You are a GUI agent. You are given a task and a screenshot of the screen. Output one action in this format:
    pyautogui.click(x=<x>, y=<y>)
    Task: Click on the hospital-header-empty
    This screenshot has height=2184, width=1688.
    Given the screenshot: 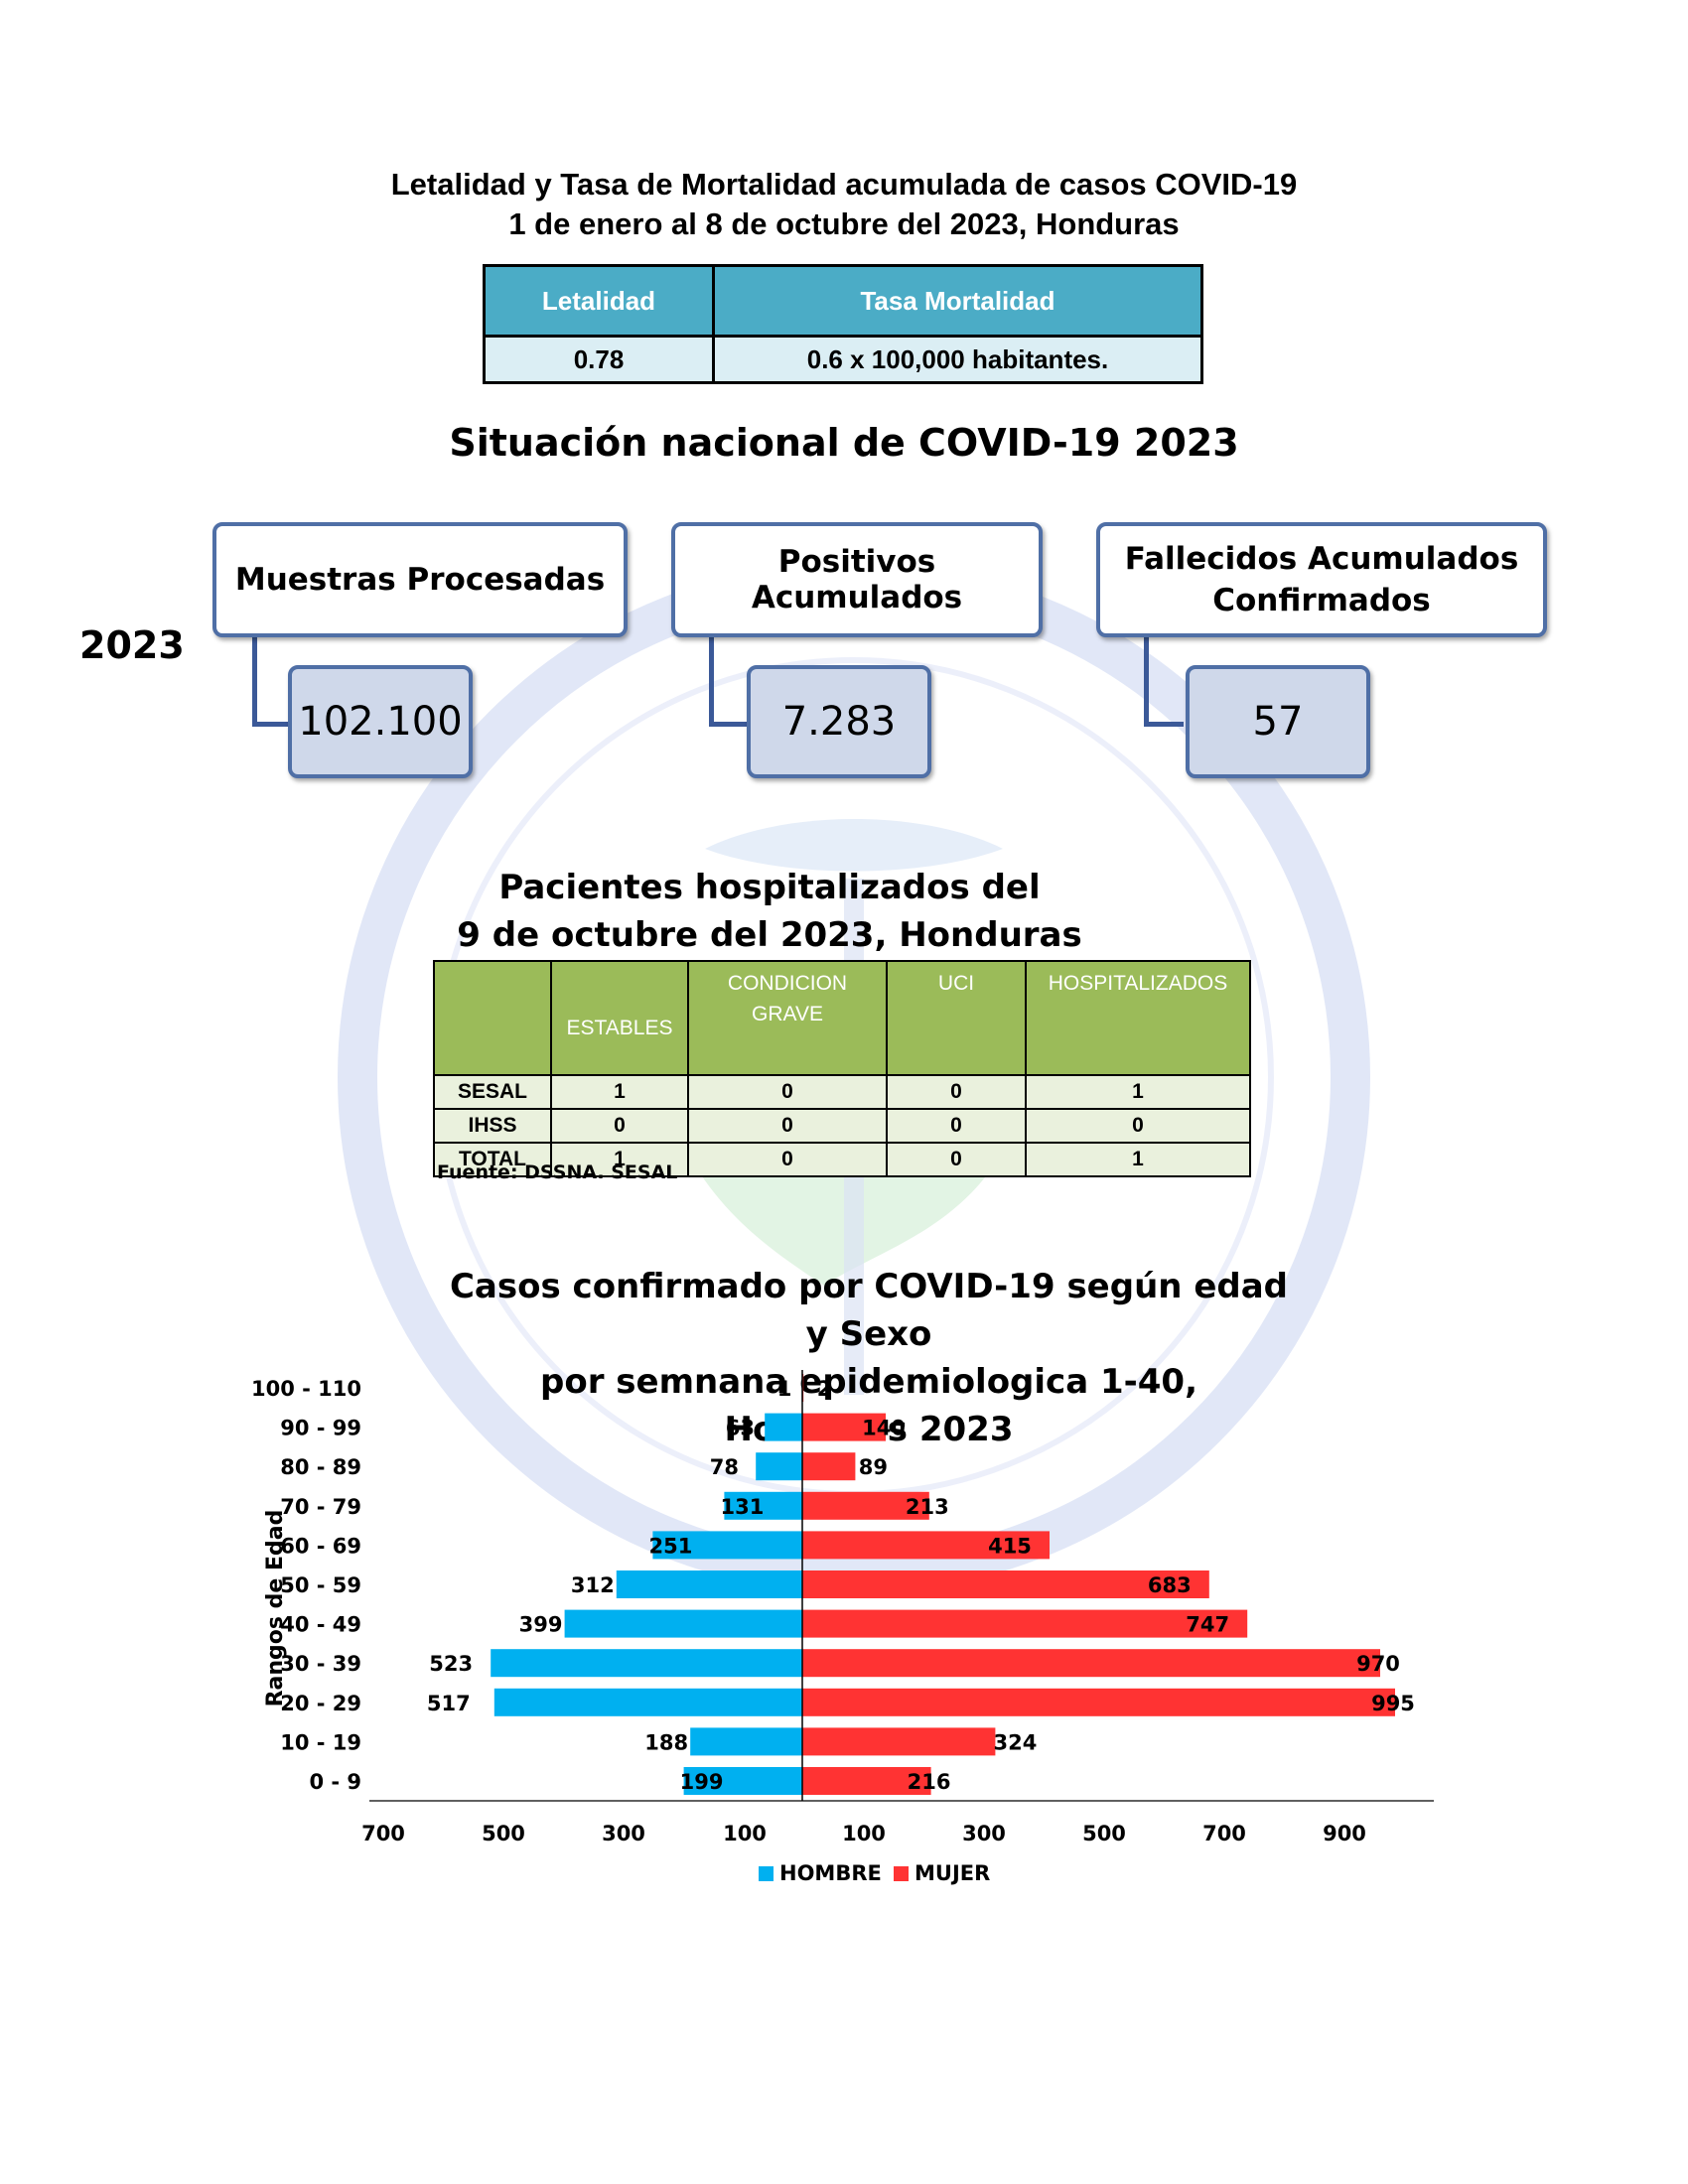 What is the action you would take?
    pyautogui.click(x=492, y=1018)
    